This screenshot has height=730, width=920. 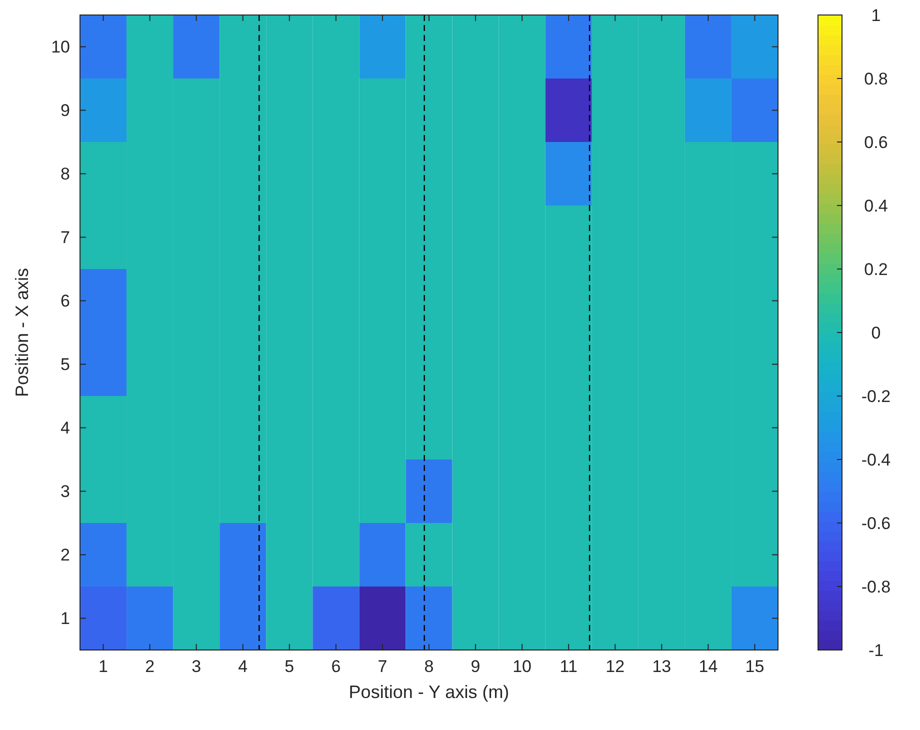 What do you see at coordinates (65, 364) in the screenshot?
I see `y-tick-label: 5` at bounding box center [65, 364].